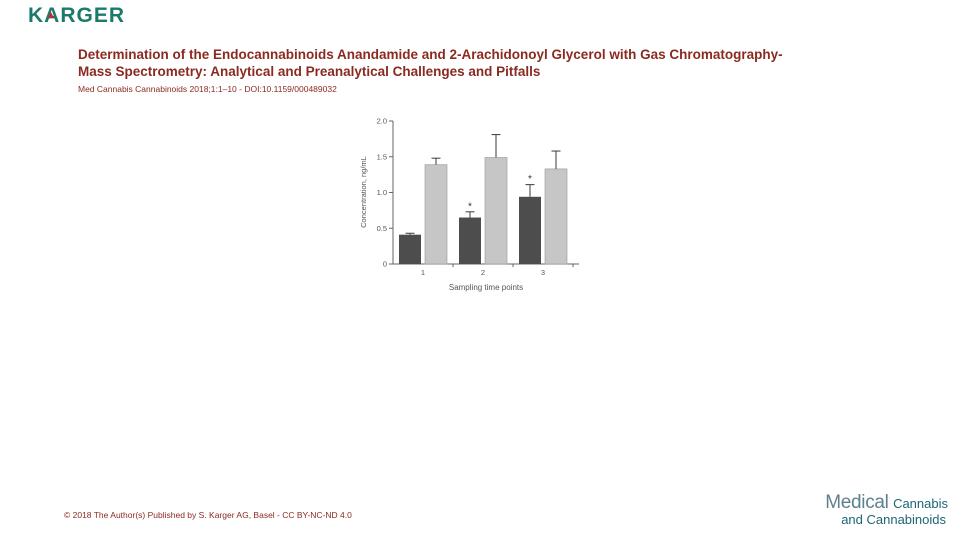 This screenshot has height=540, width=960. I want to click on journal-logo-cannabis: Cannabis, so click(920, 503).